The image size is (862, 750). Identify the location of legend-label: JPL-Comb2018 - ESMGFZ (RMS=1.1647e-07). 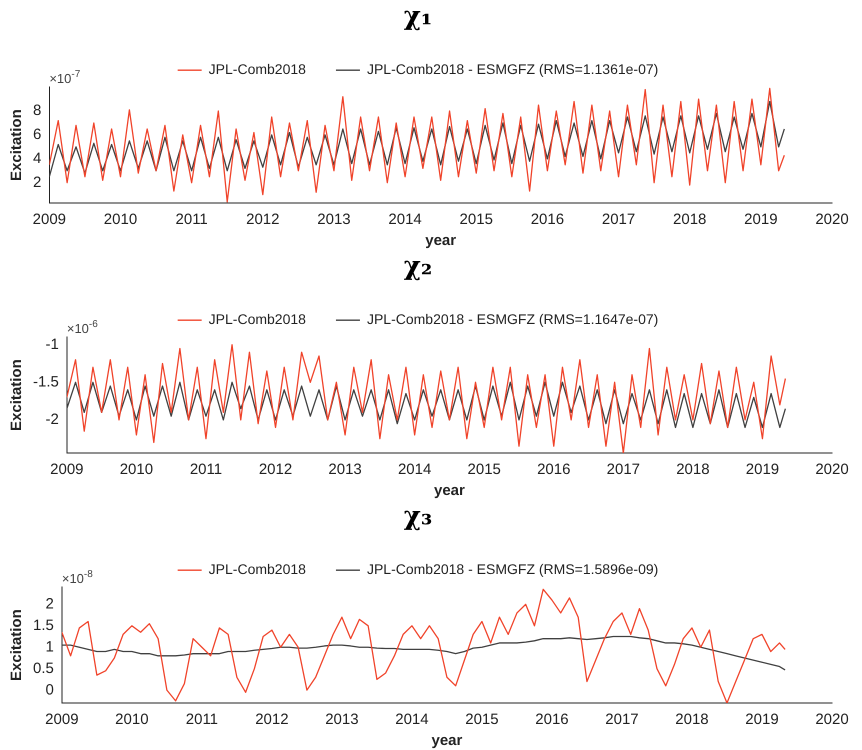
(512, 319).